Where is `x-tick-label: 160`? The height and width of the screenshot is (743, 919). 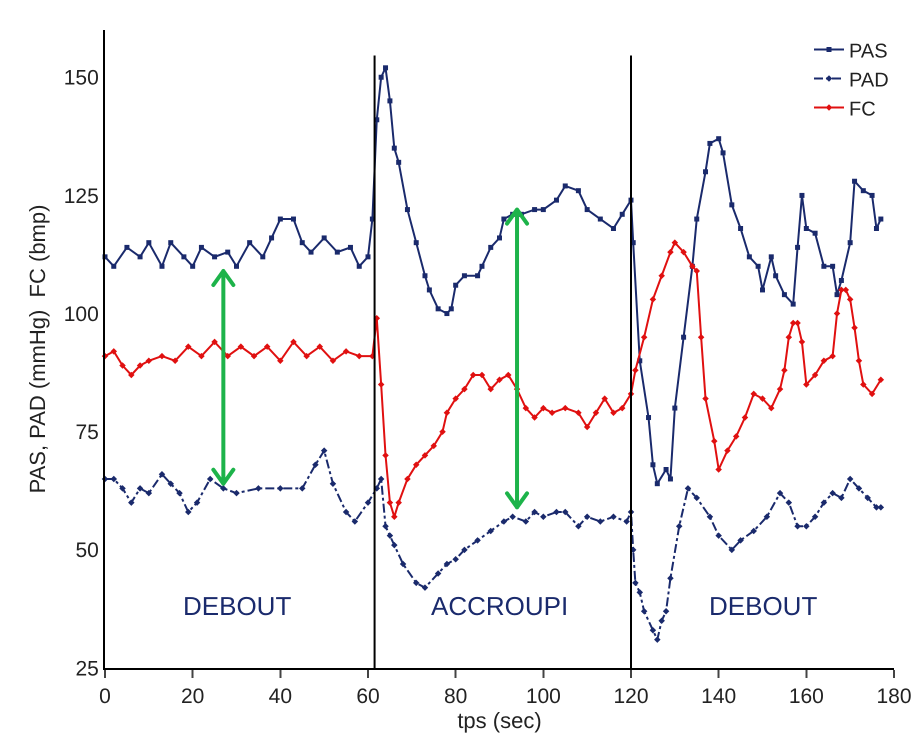 x-tick-label: 160 is located at coordinates (806, 696).